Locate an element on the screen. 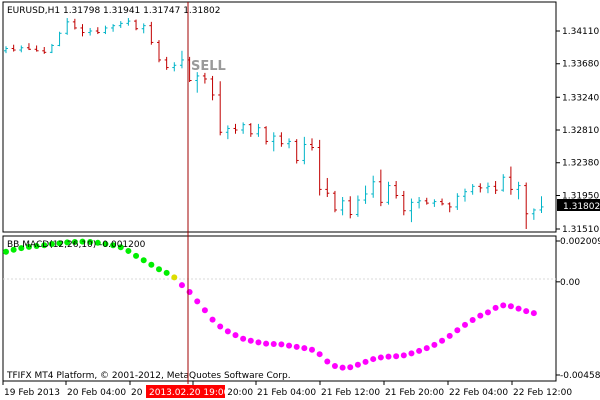 This screenshot has width=600, height=400. price-tick-label: 1.32810 is located at coordinates (580, 131).